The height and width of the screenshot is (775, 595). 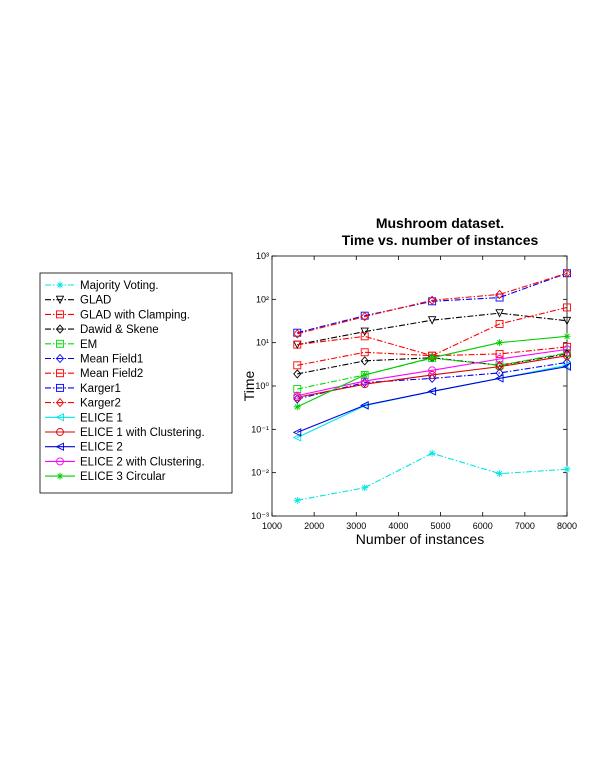 What do you see at coordinates (100, 404) in the screenshot?
I see `legend-label: Karger2` at bounding box center [100, 404].